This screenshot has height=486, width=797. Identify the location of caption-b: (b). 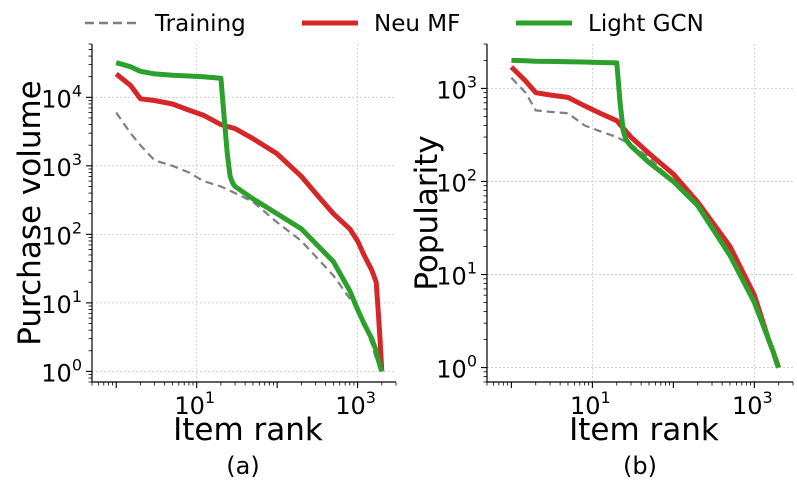
(640, 466).